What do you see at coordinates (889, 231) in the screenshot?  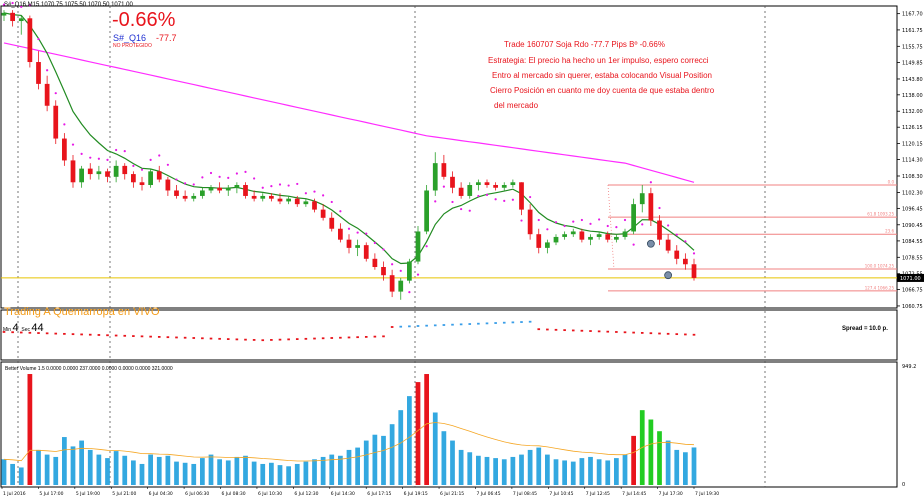 I see `fib-level-label: 23.6` at bounding box center [889, 231].